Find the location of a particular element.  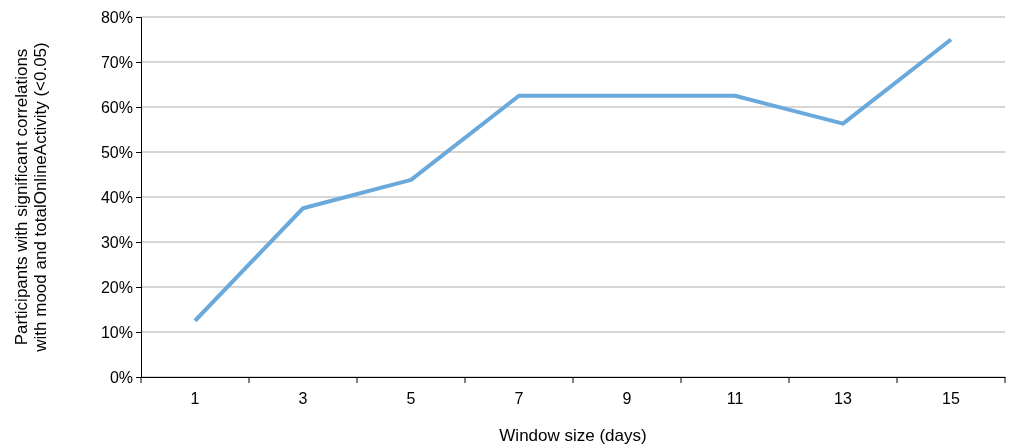

x-tick-label: 13 is located at coordinates (843, 399).